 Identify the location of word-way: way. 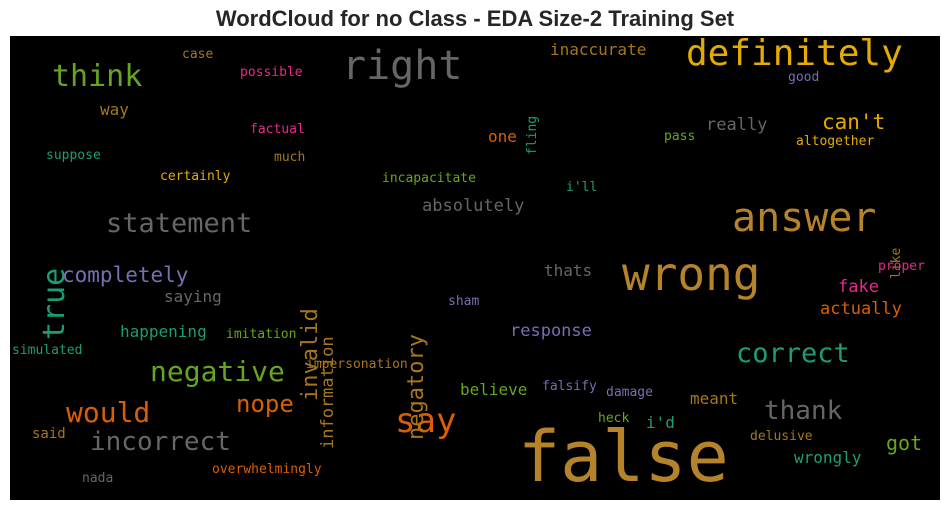
(114, 109).